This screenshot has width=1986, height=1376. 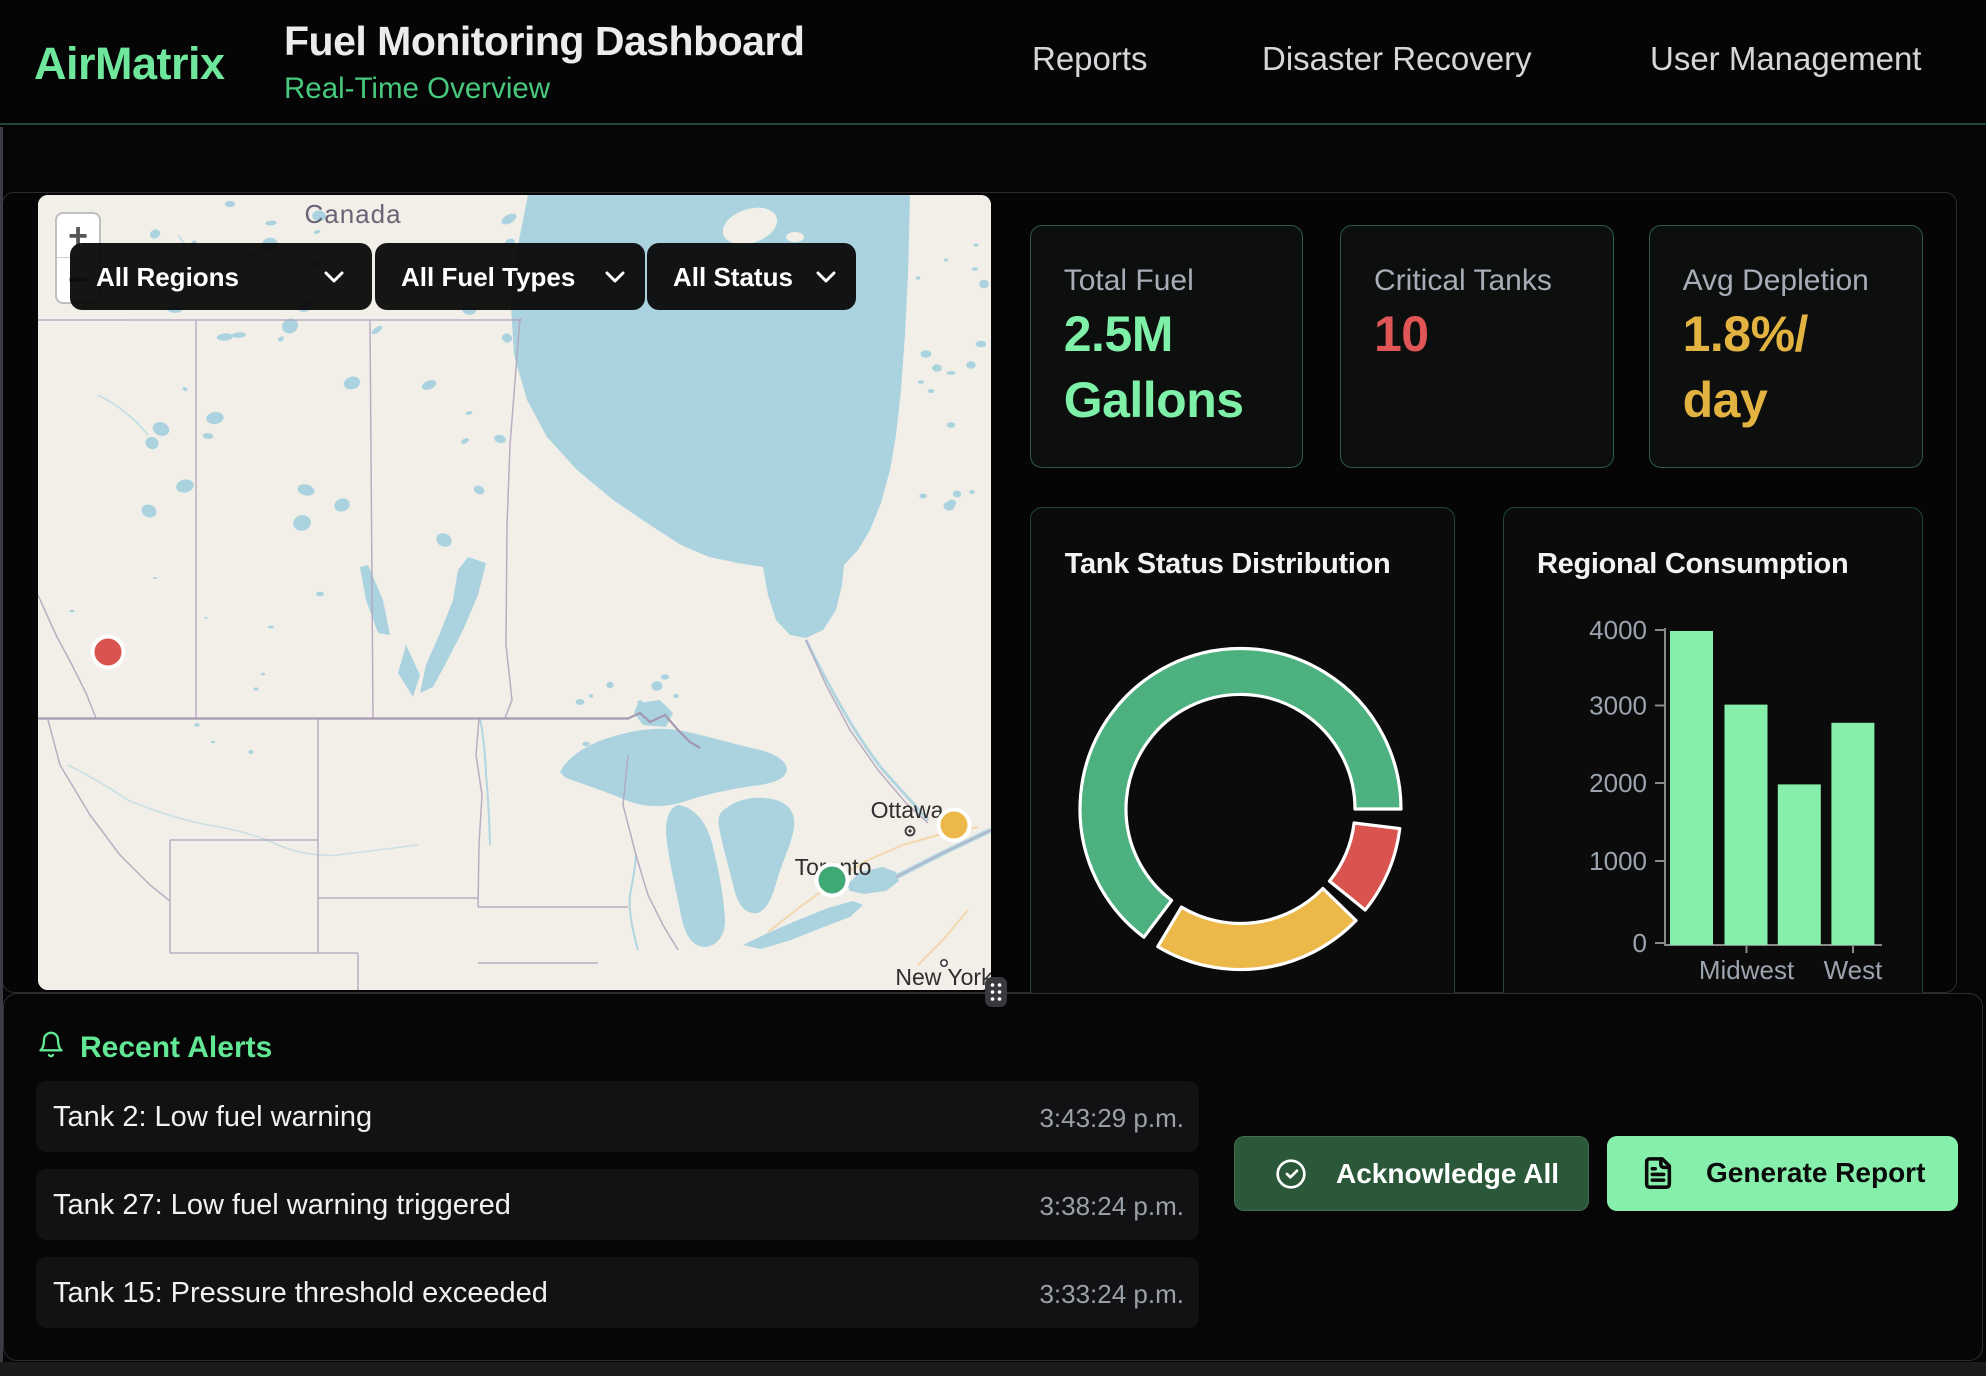 I want to click on svg-text: New York, so click(x=943, y=977).